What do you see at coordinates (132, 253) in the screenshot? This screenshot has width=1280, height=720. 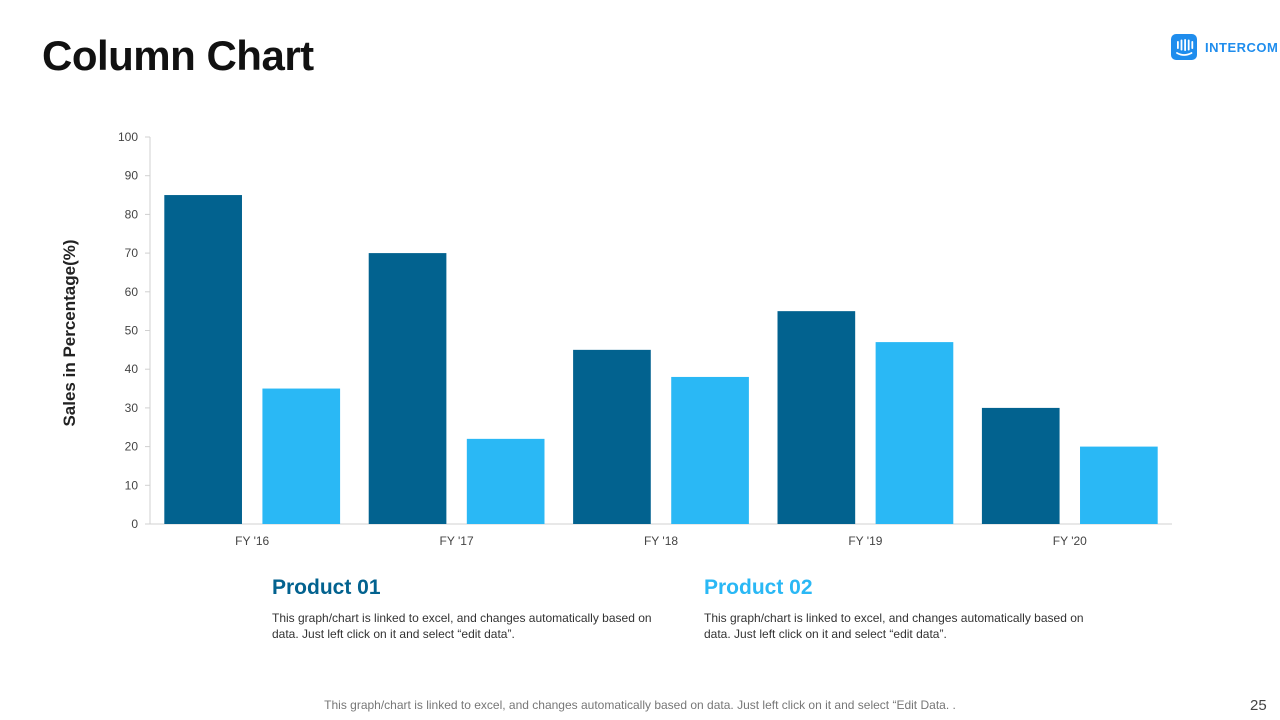 I see `y-tick-label: 70` at bounding box center [132, 253].